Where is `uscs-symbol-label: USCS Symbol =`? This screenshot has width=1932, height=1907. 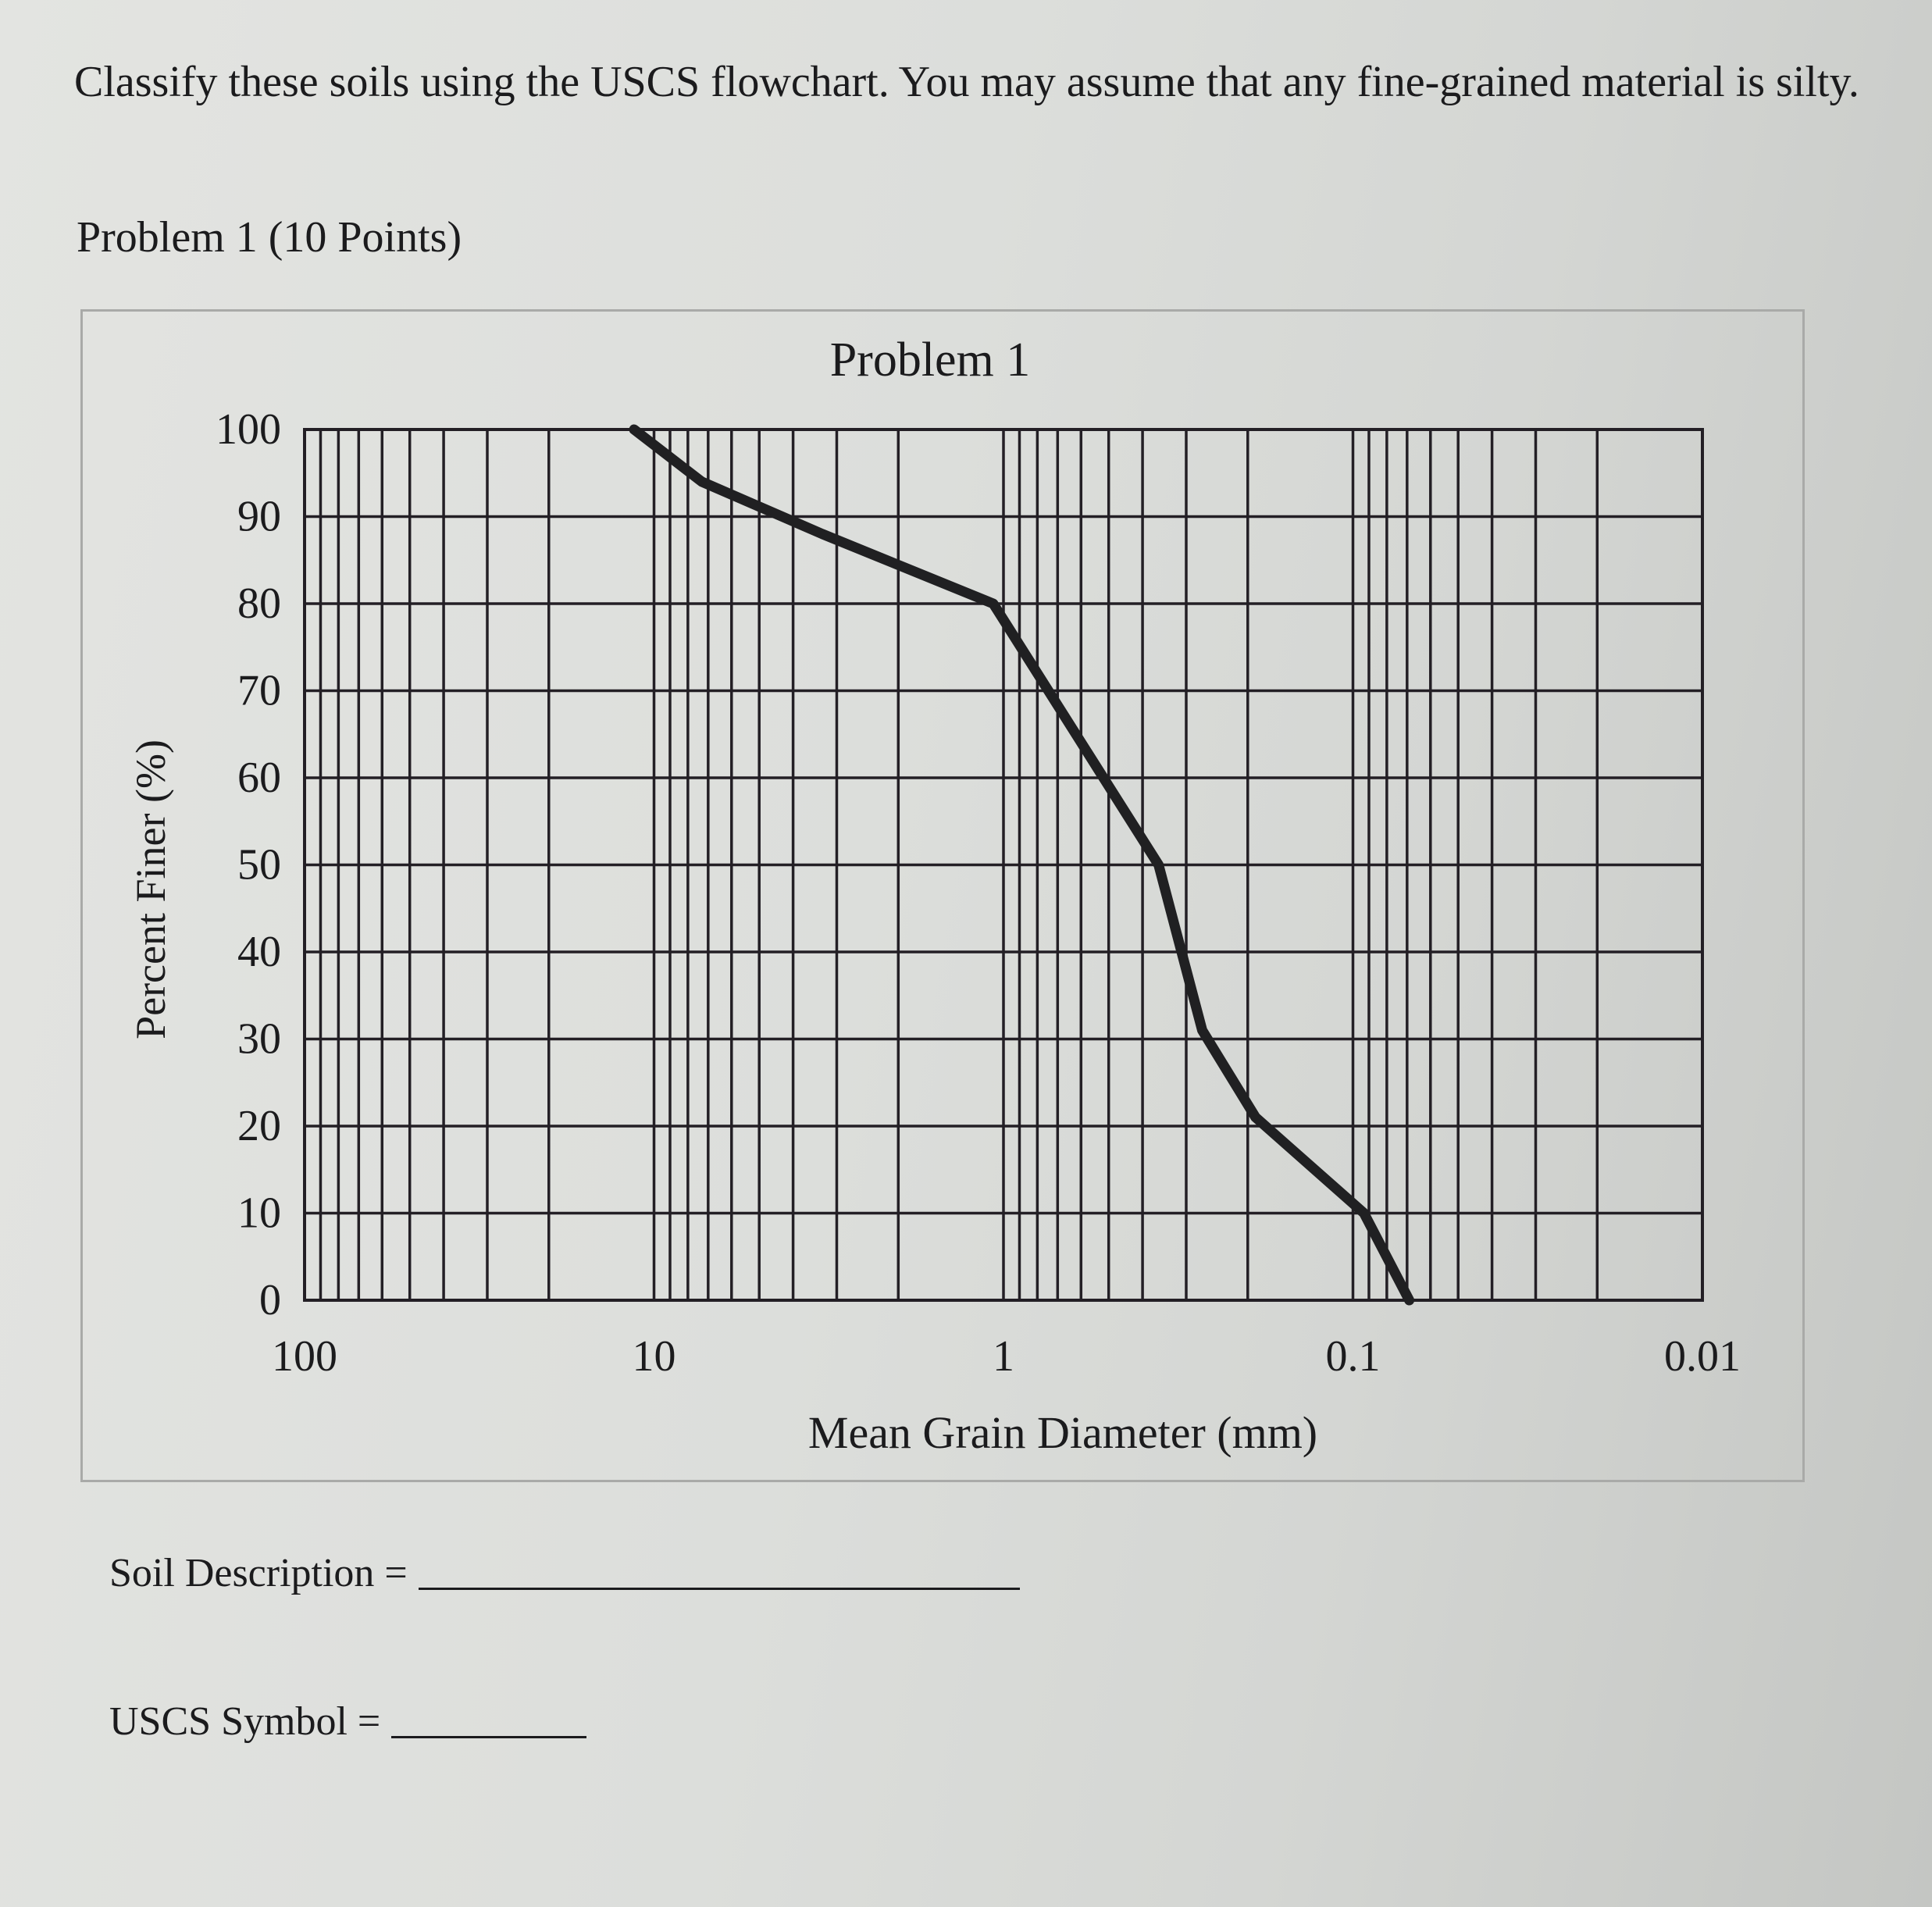 uscs-symbol-label: USCS Symbol = is located at coordinates (245, 1721).